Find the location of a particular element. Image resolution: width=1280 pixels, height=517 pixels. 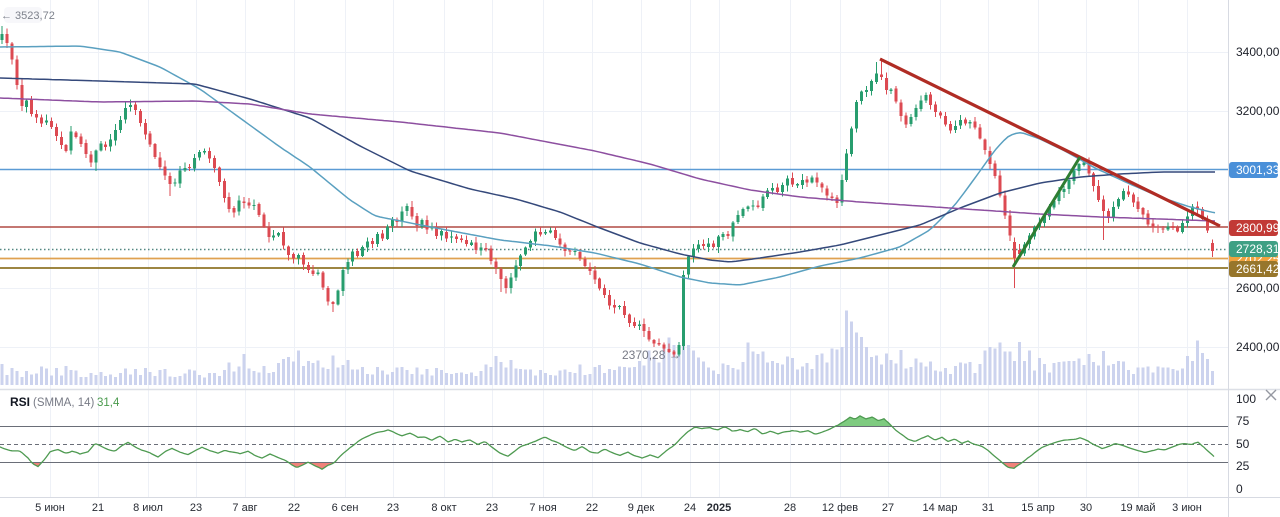

svg-text: 30 is located at coordinates (1086, 508).